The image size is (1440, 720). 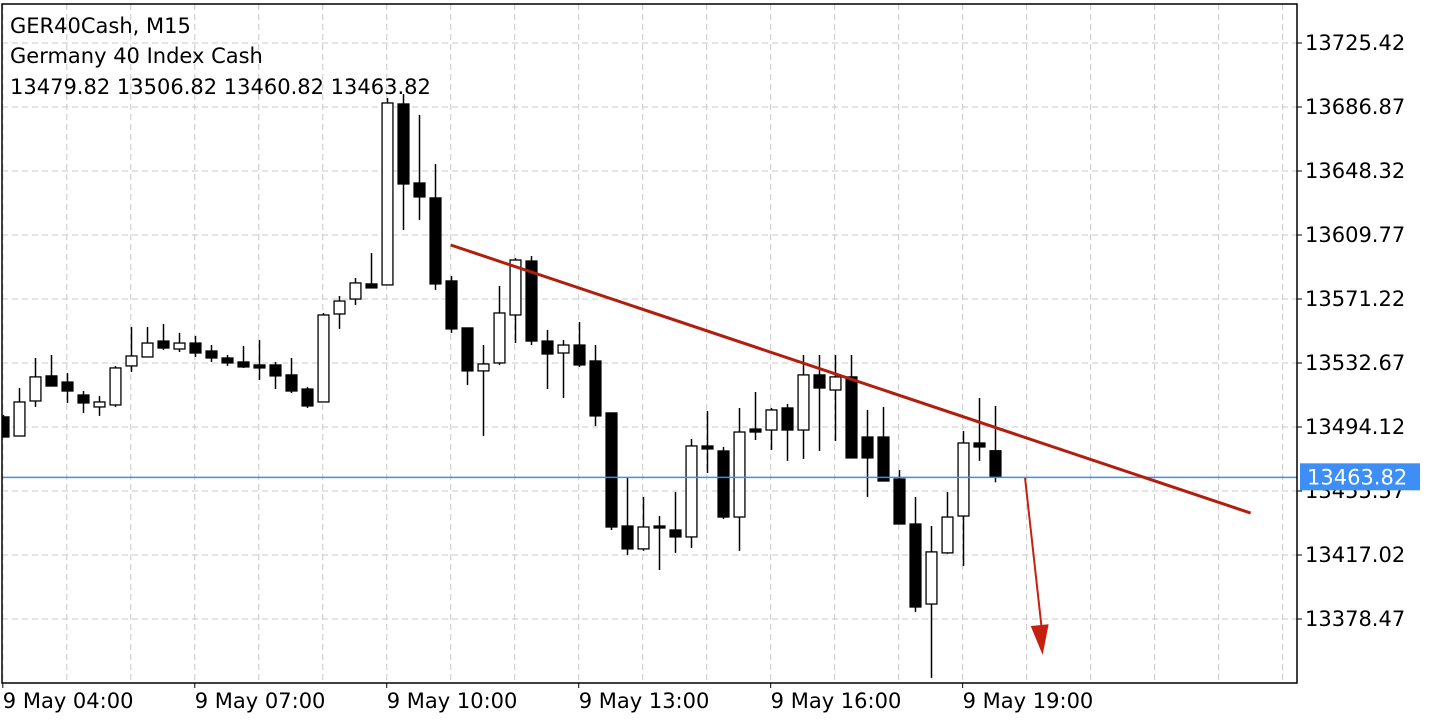 What do you see at coordinates (100, 26) in the screenshot?
I see `chart-title: GER40Cash, M15` at bounding box center [100, 26].